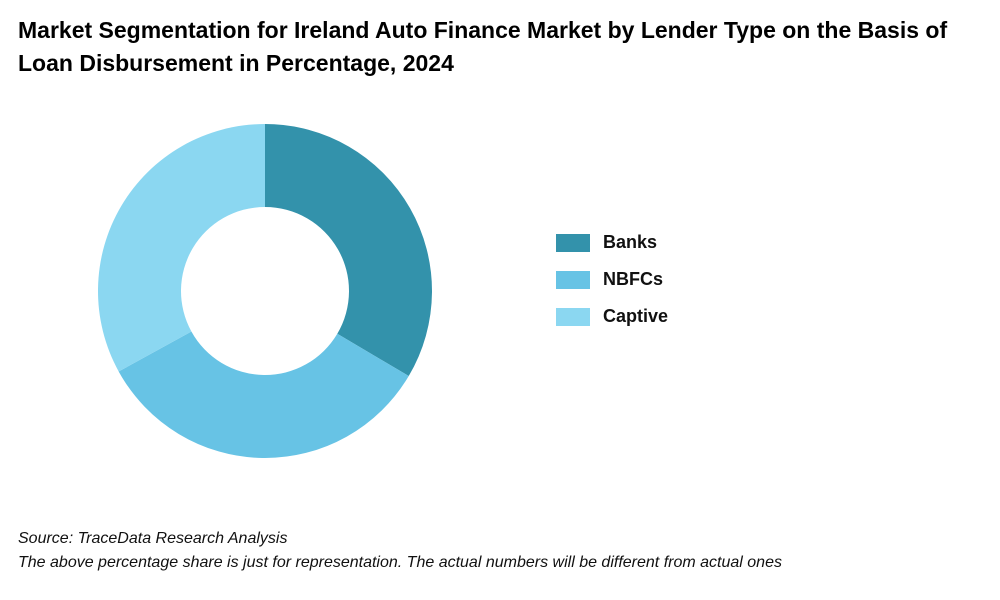 This screenshot has height=600, width=1000. I want to click on legend-swatch-captive, so click(573, 316).